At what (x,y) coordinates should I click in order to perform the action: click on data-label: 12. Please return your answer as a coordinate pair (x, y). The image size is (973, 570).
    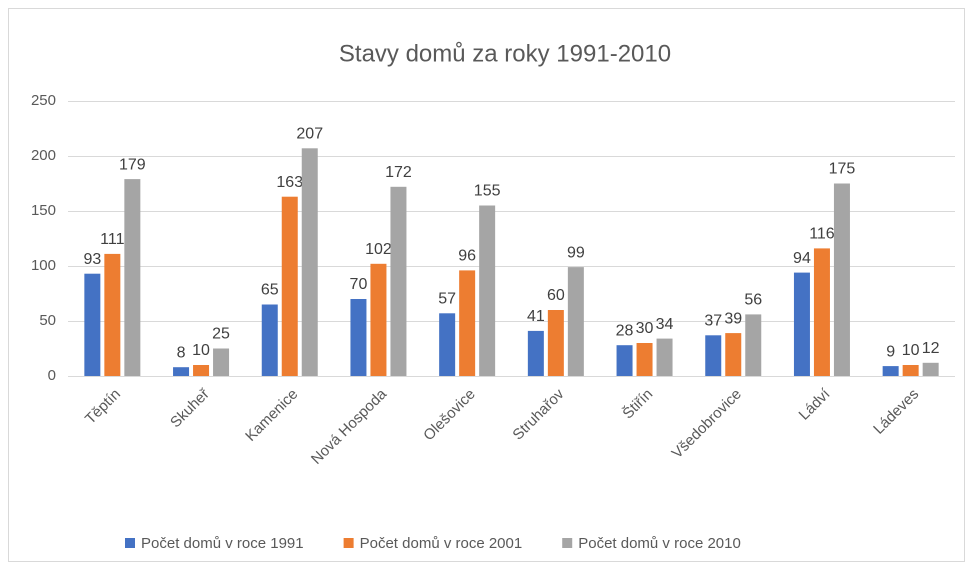
    Looking at the image, I should click on (931, 348).